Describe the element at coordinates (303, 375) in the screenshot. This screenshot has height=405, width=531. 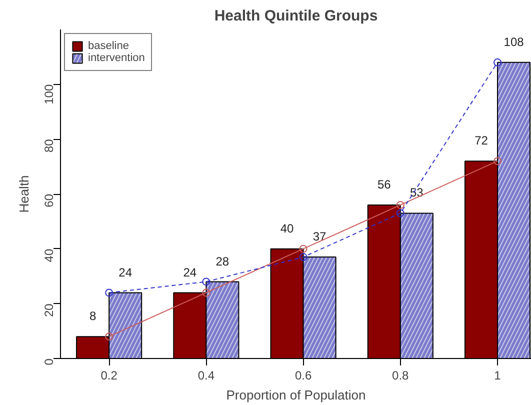
I see `x-tick-label: 0.6` at that location.